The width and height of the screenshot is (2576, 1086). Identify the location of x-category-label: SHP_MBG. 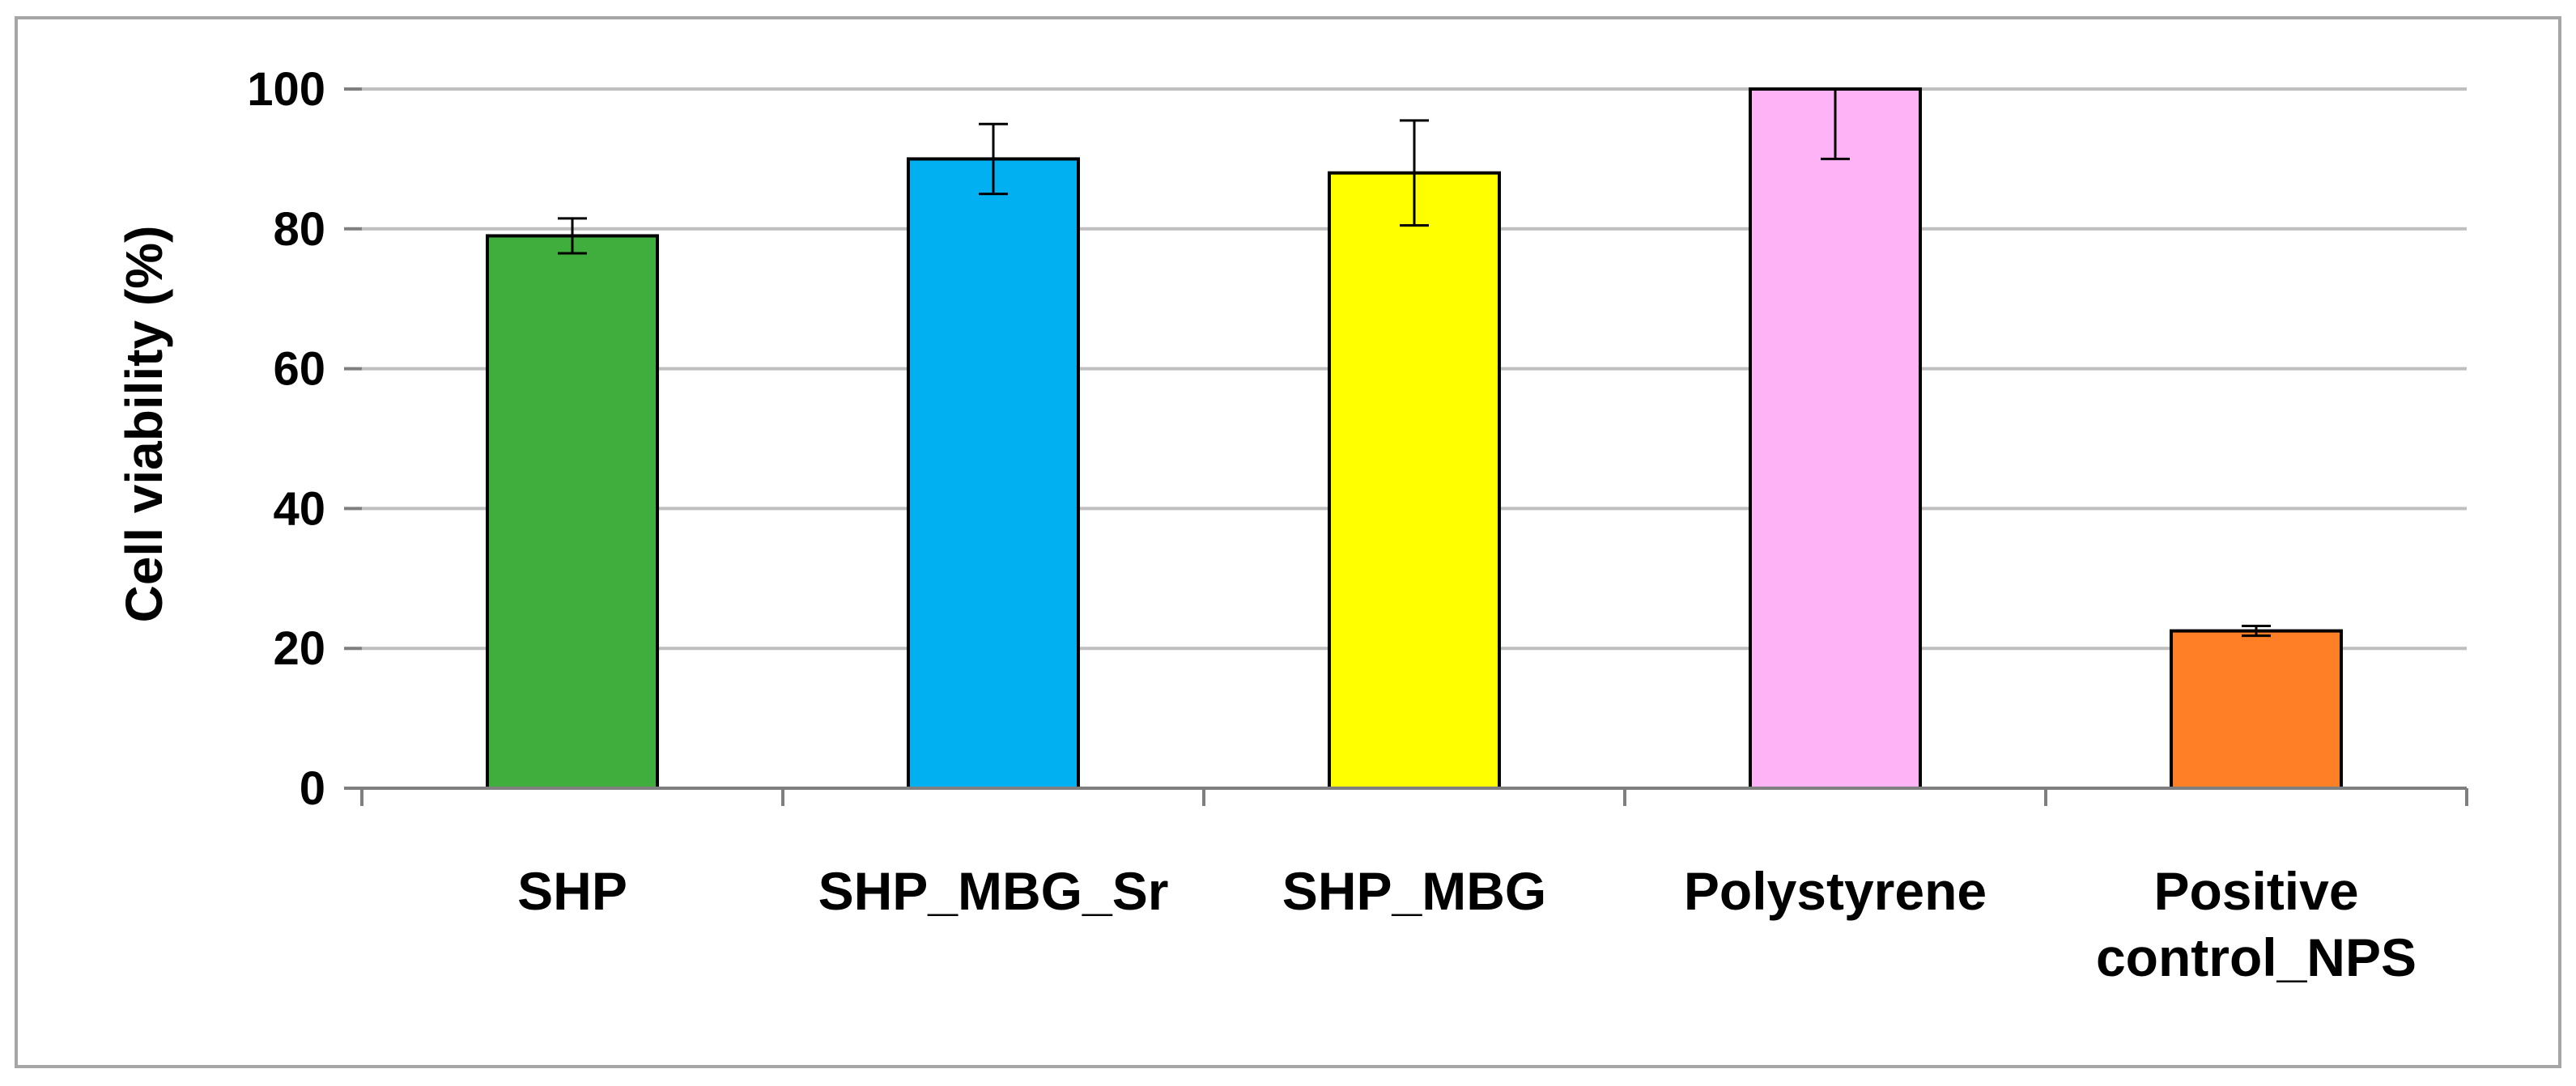
(1414, 891).